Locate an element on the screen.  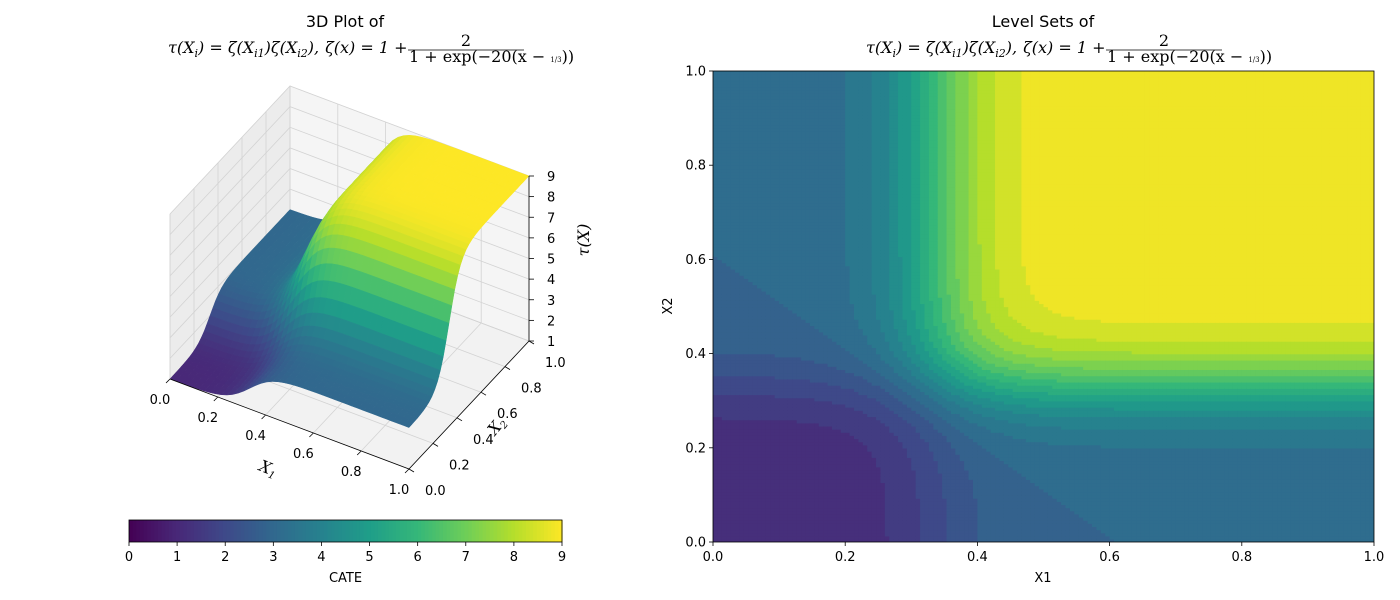
tau-tick-label: 3 is located at coordinates (551, 301).